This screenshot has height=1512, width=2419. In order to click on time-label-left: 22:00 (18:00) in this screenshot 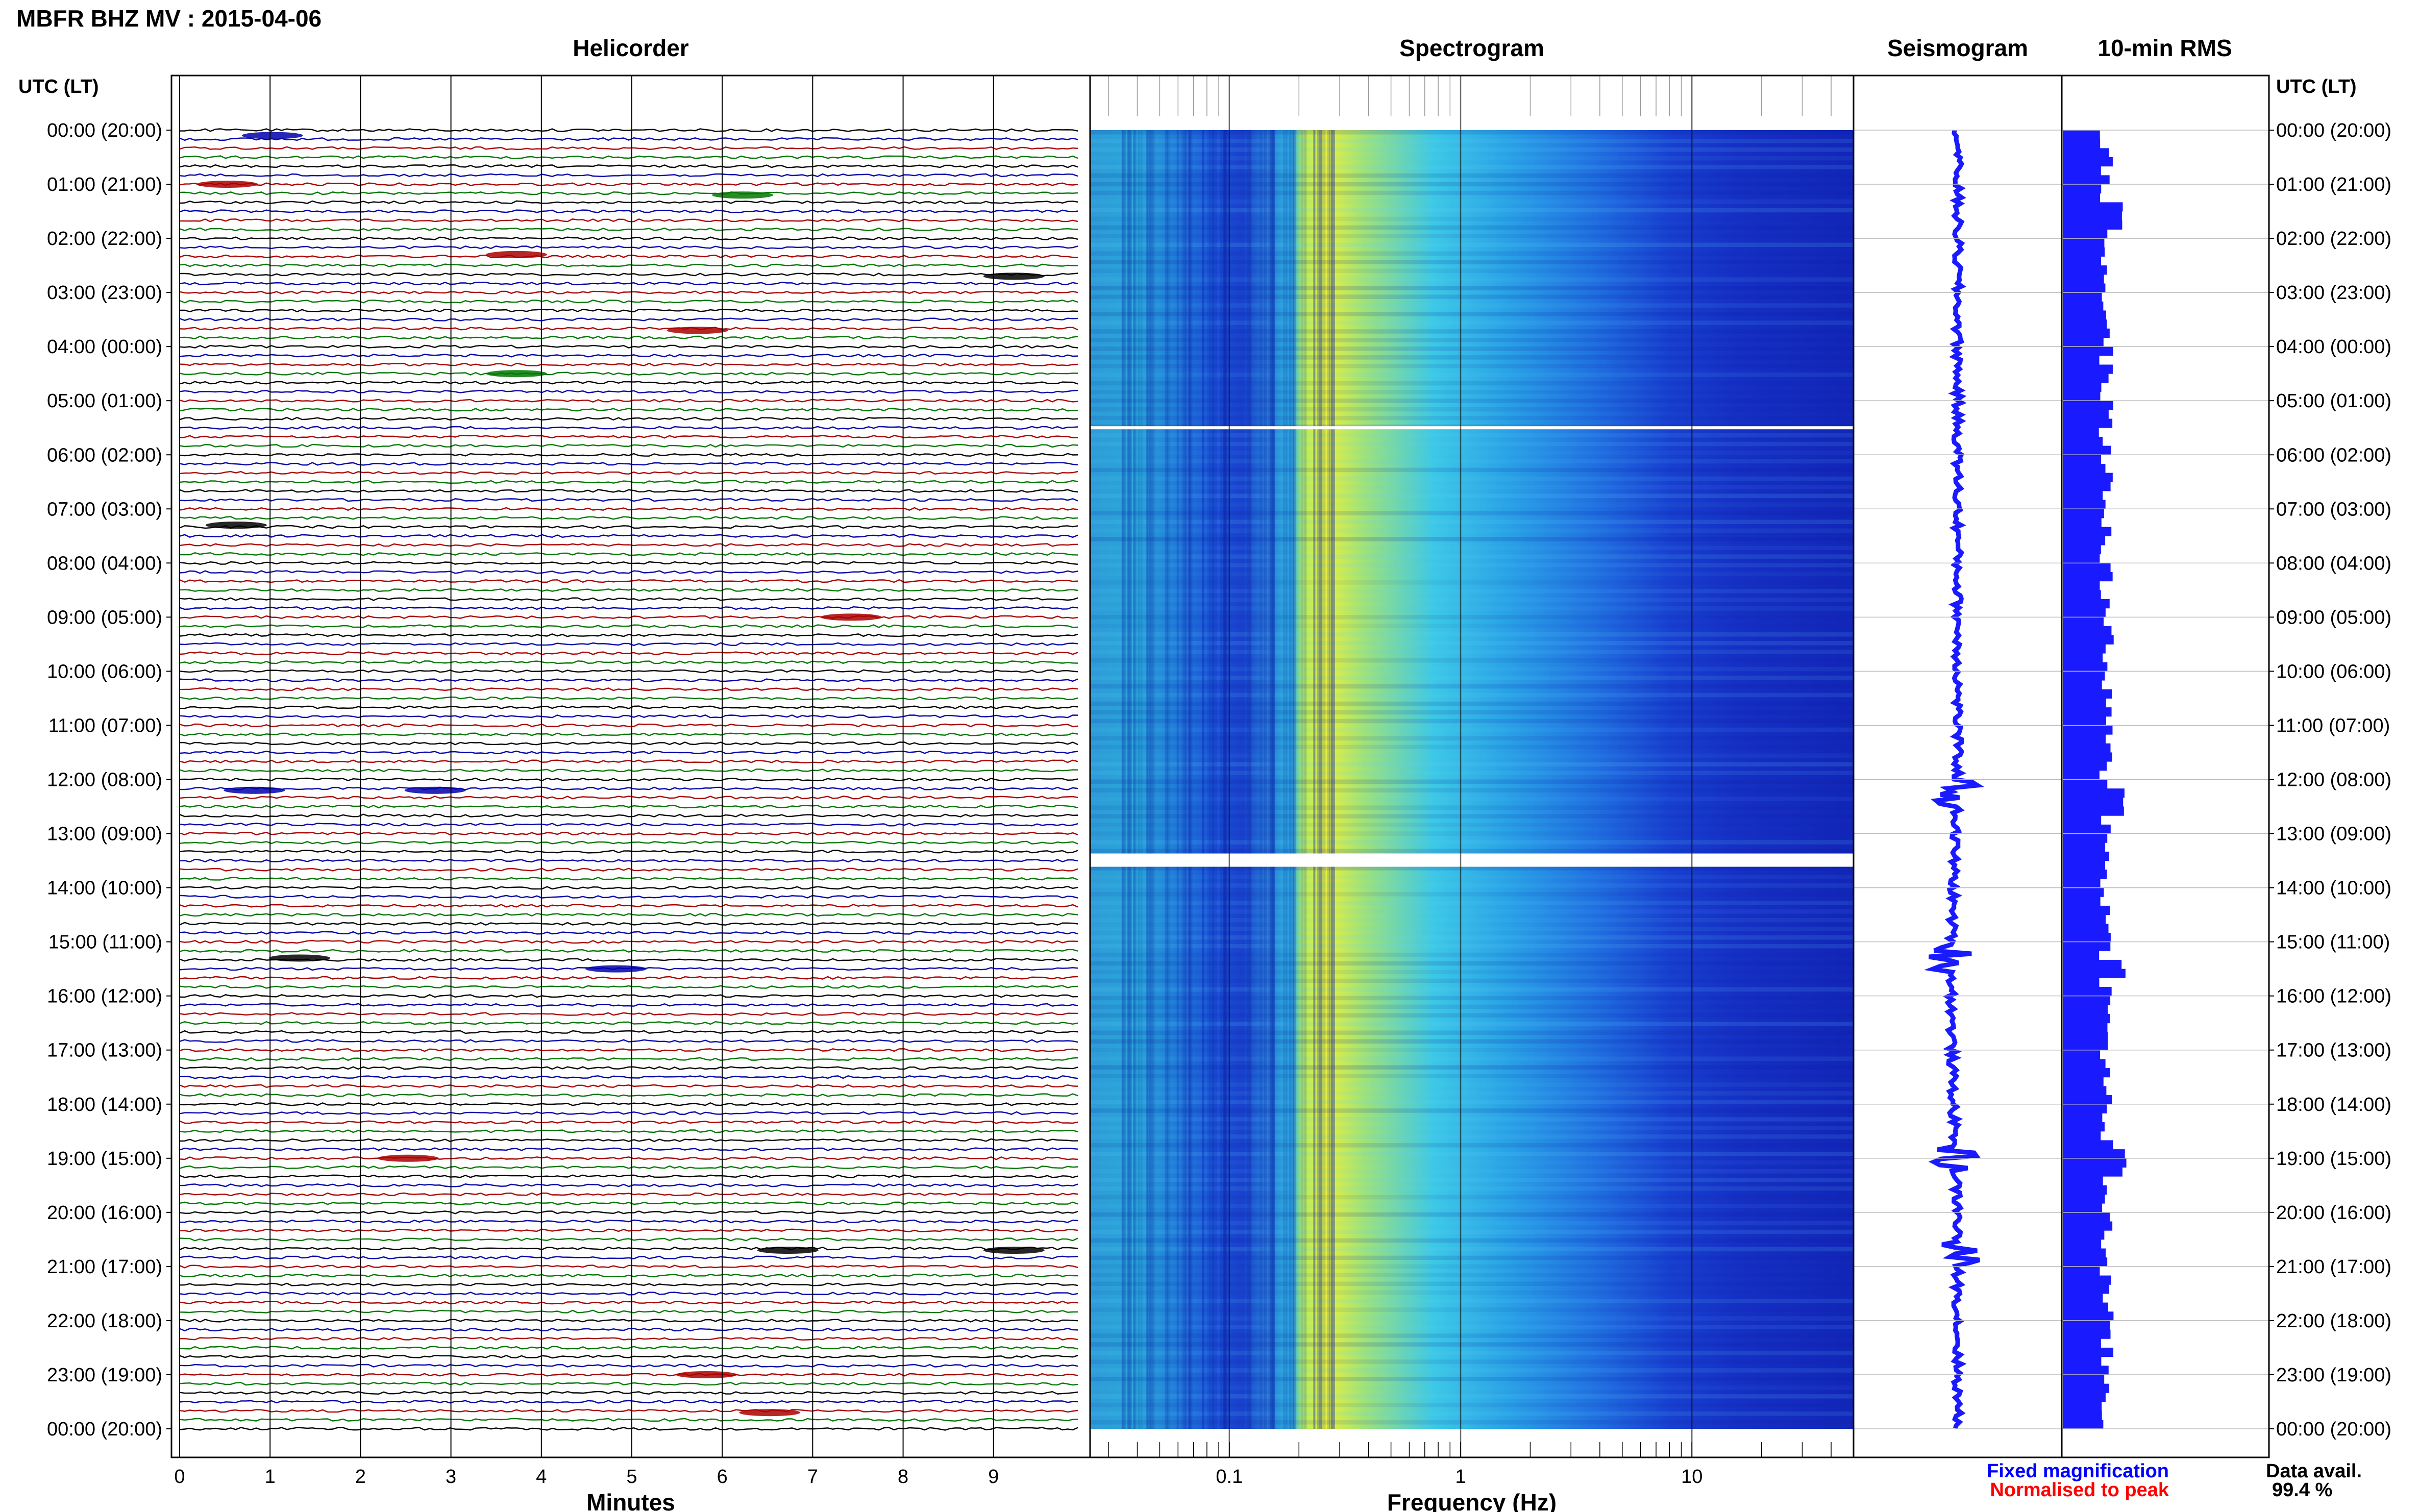, I will do `click(104, 1321)`.